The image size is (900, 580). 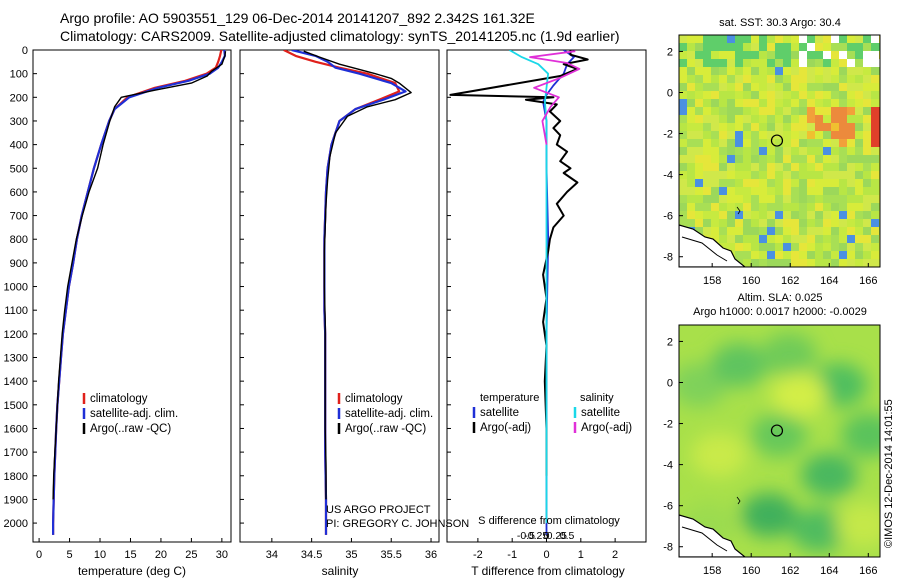 I want to click on series-line-s-argo, so click(x=555, y=97).